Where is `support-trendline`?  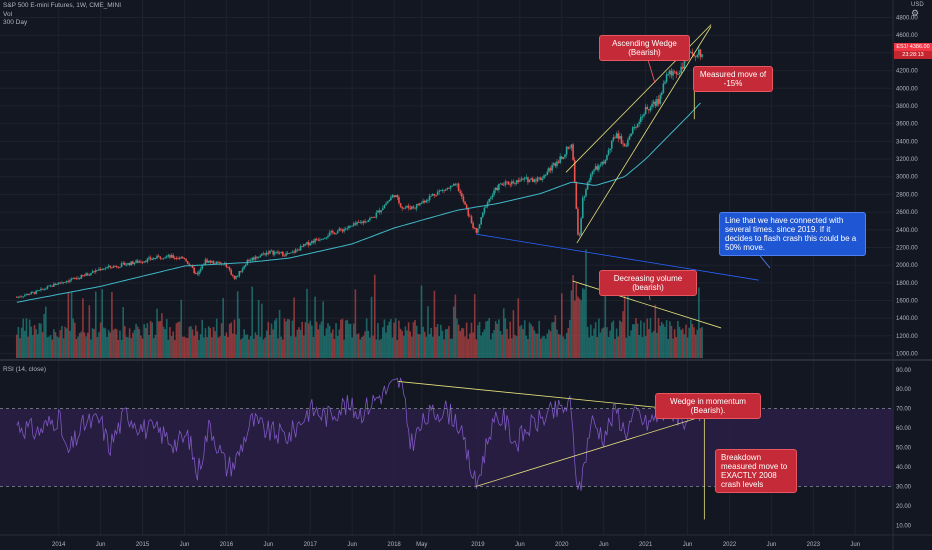
support-trendline is located at coordinates (617, 257).